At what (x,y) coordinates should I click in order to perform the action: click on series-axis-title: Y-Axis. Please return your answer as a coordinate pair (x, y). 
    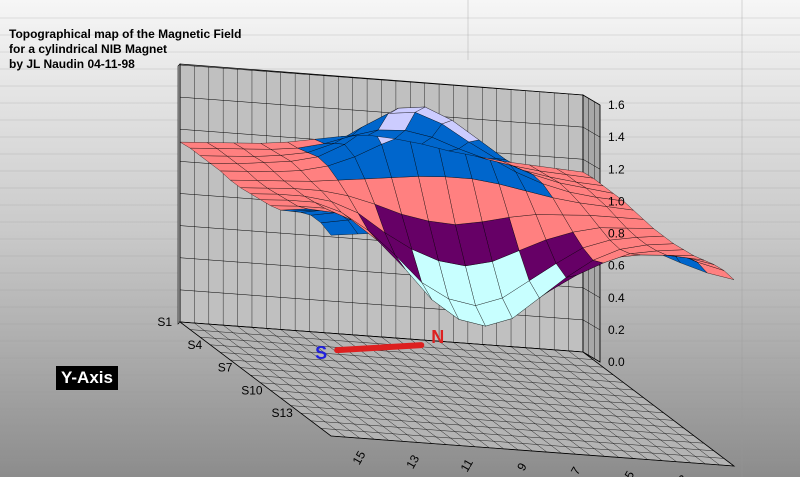
    Looking at the image, I should click on (87, 378).